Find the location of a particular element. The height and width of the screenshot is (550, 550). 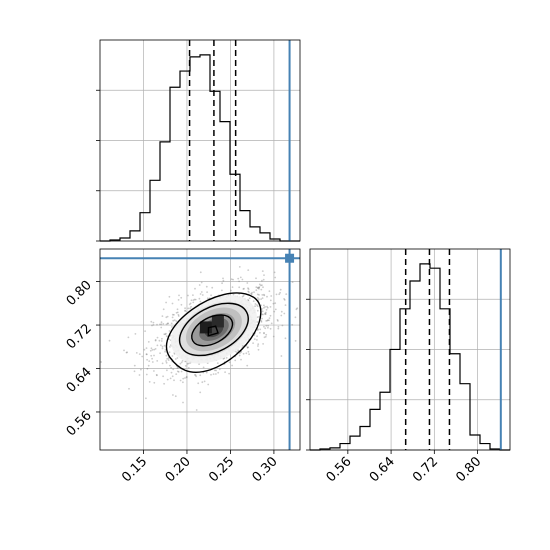

histogram-1-grid is located at coordinates (198, 141).